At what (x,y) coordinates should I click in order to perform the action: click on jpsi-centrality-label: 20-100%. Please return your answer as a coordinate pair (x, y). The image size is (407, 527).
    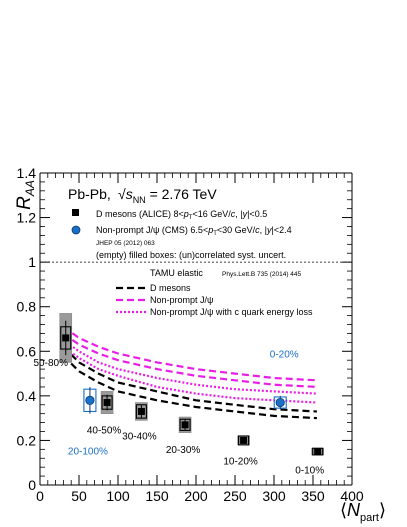
    Looking at the image, I should click on (88, 451).